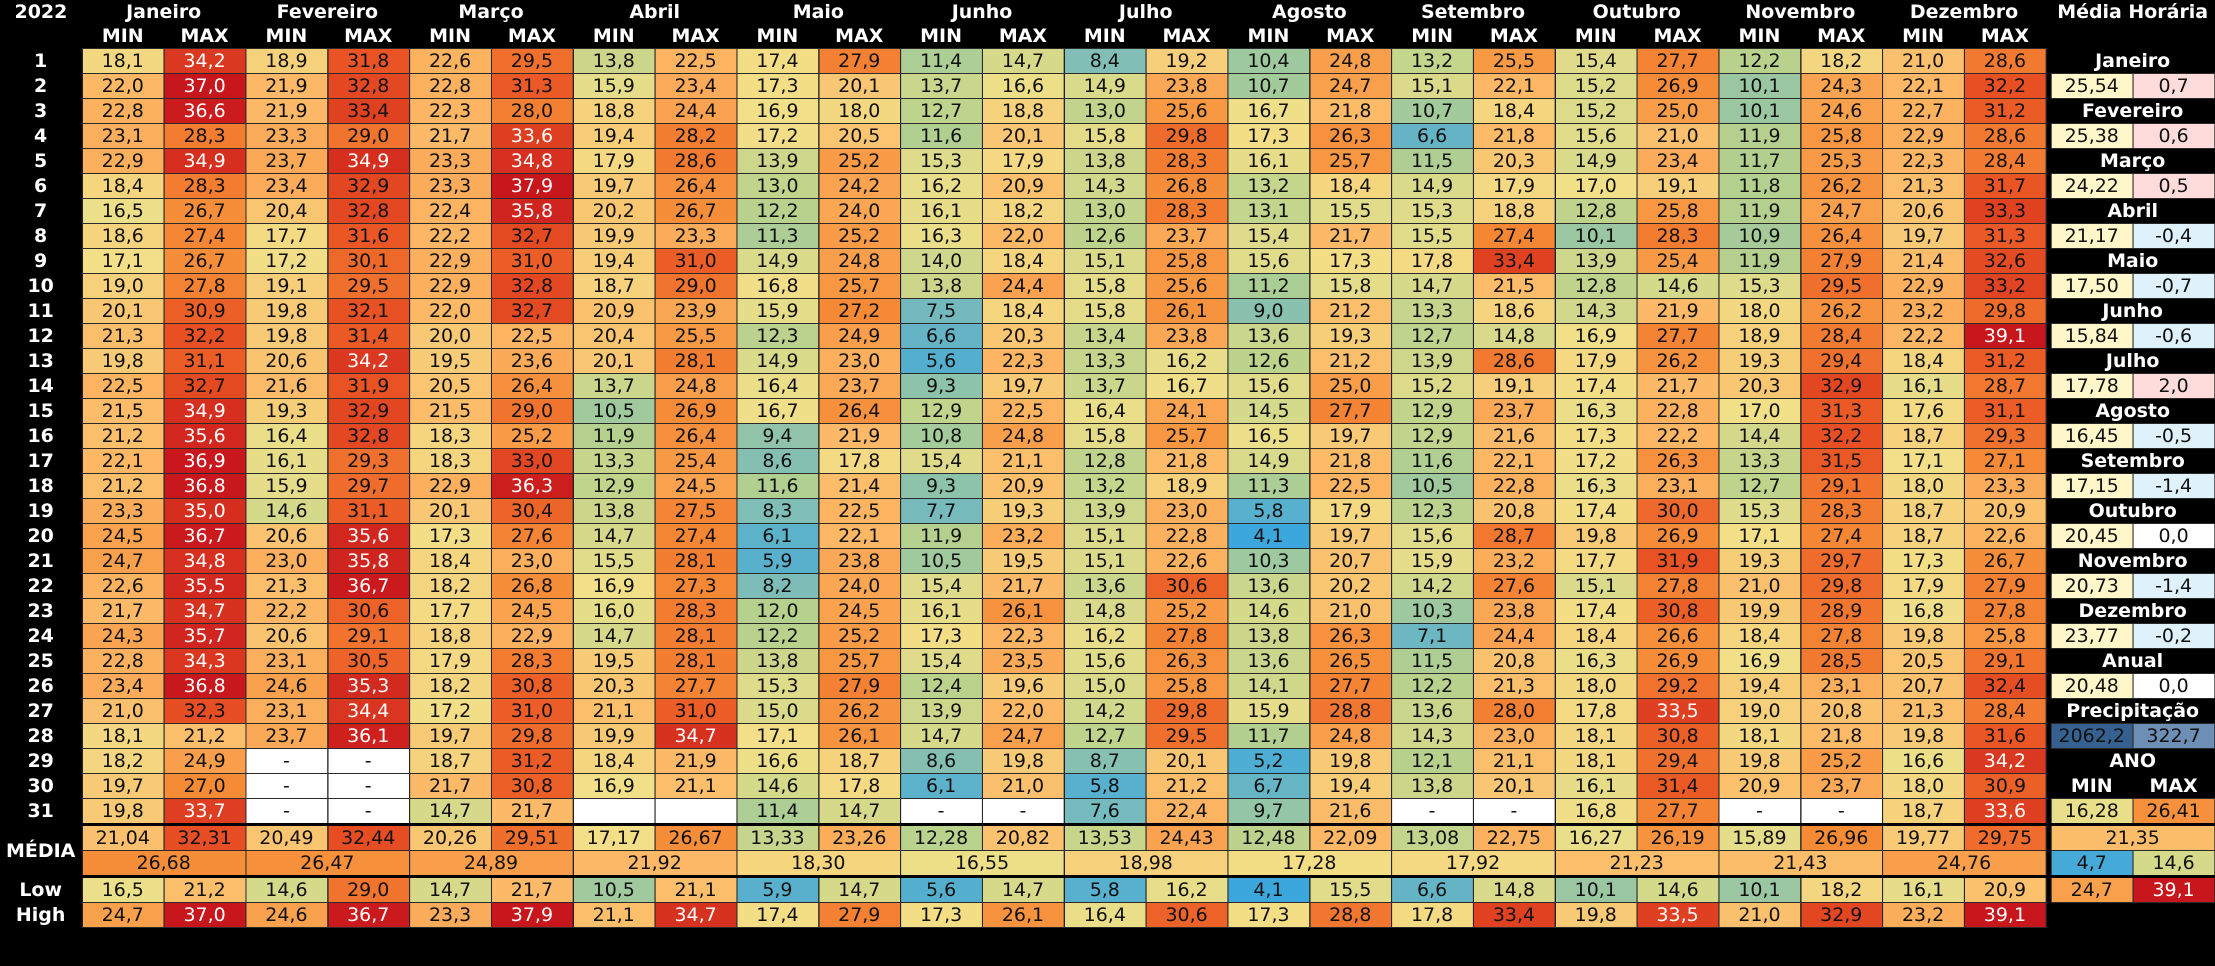 The image size is (2215, 966). Describe the element at coordinates (1678, 61) in the screenshot. I see `temperature-cell: 27,7` at that location.